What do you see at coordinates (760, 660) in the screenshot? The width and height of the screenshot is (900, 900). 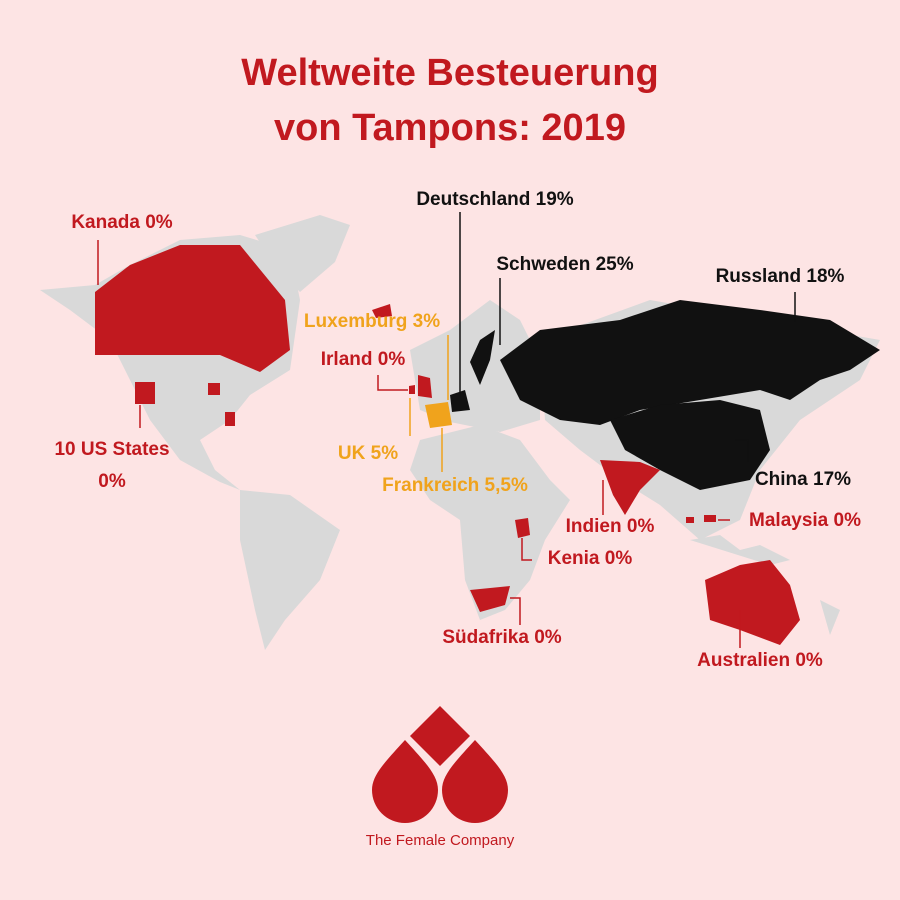 I see `country-label: Australien 0%` at bounding box center [760, 660].